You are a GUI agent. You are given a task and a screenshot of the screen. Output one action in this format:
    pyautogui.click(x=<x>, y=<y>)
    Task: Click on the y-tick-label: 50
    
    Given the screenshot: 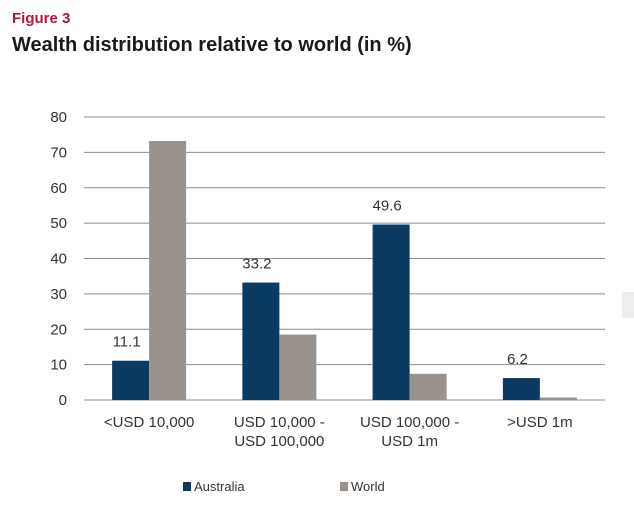 What is the action you would take?
    pyautogui.click(x=58, y=223)
    